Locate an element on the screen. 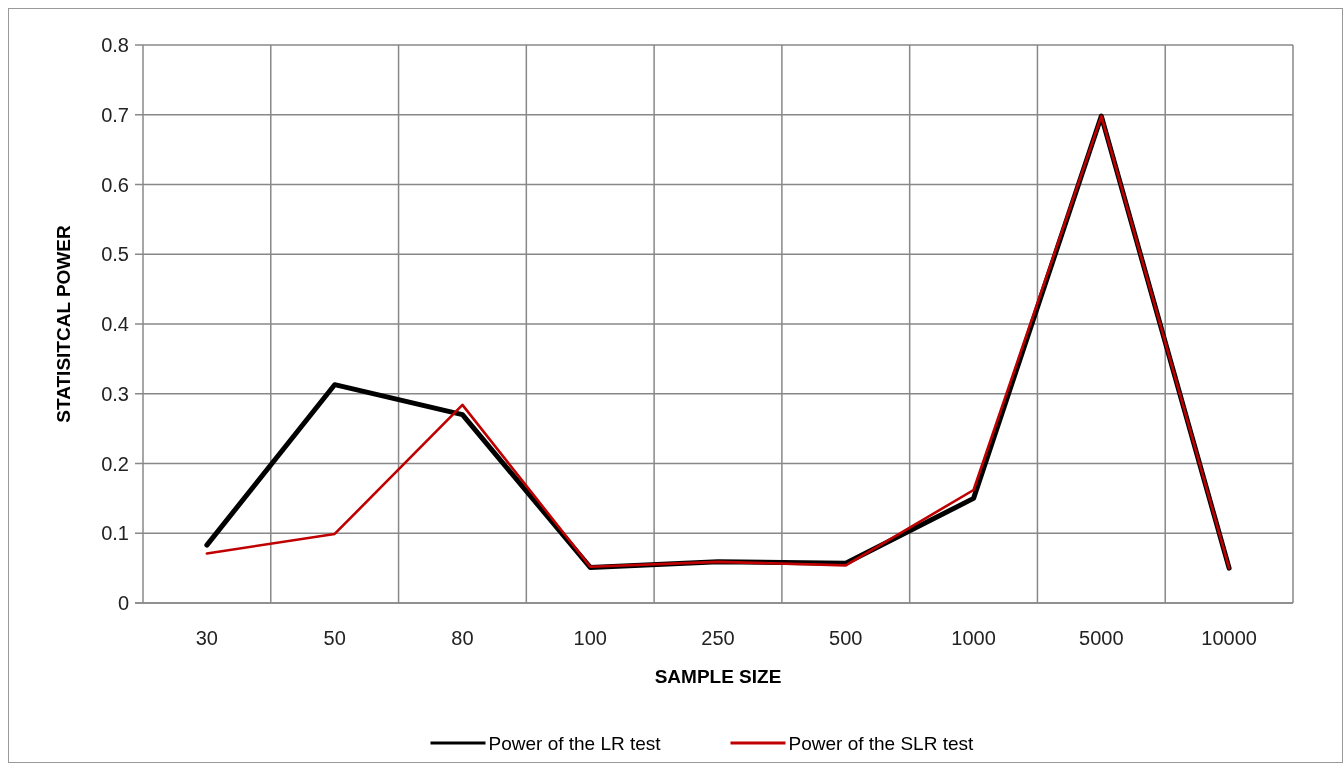  x-tick-label: 100 is located at coordinates (590, 638).